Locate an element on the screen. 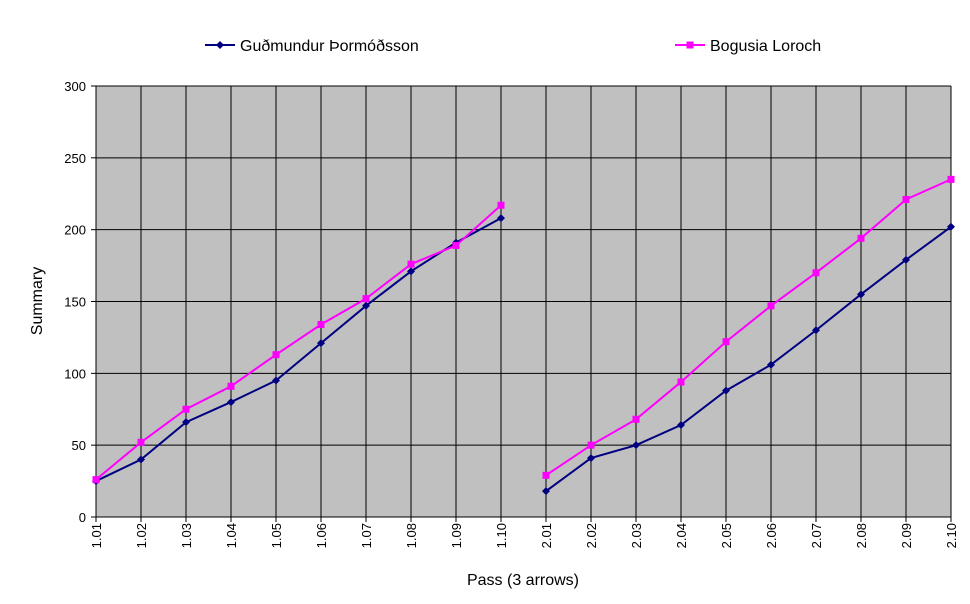 This screenshot has width=970, height=604. y-tick-label: 300 is located at coordinates (75, 86).